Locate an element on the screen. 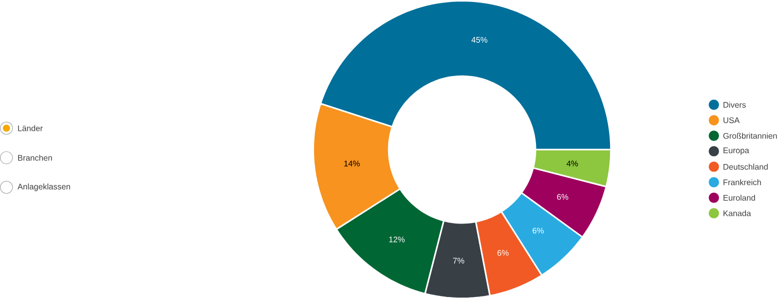 The width and height of the screenshot is (780, 299). data-label: 45% is located at coordinates (479, 39).